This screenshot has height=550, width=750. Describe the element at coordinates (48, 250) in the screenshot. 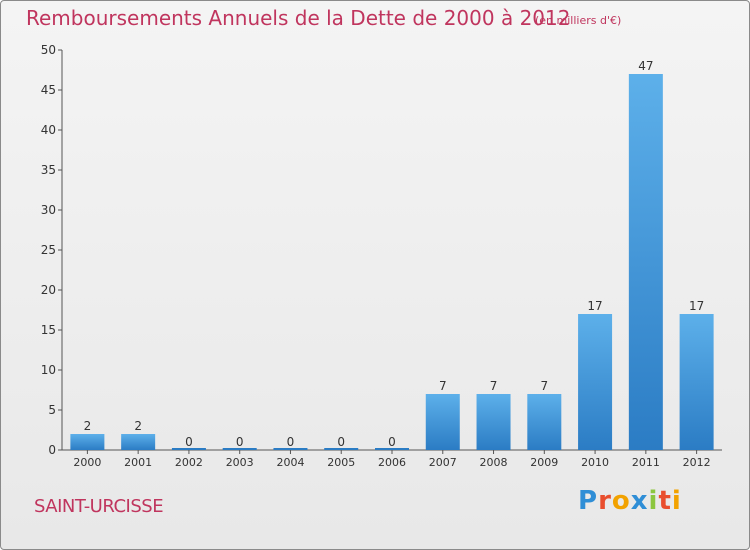

I see `y-tick-label: 25` at that location.